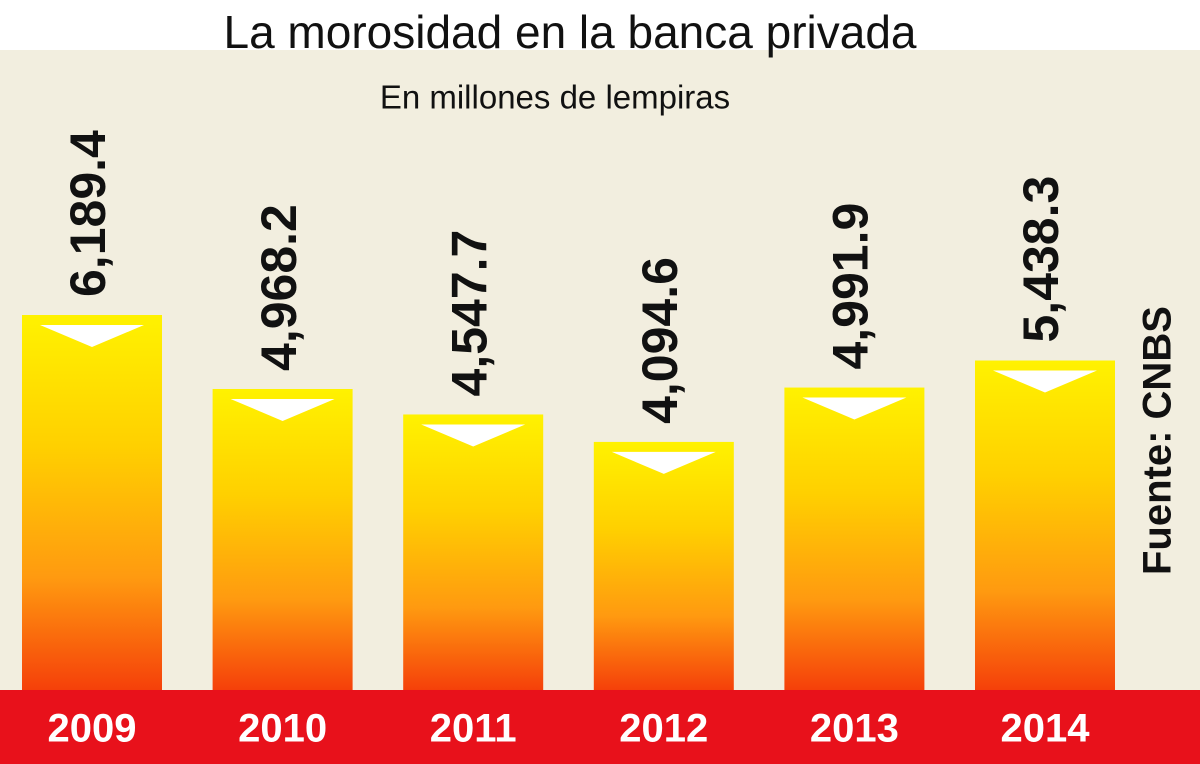  I want to click on x-tick-label: 2013, so click(854, 729).